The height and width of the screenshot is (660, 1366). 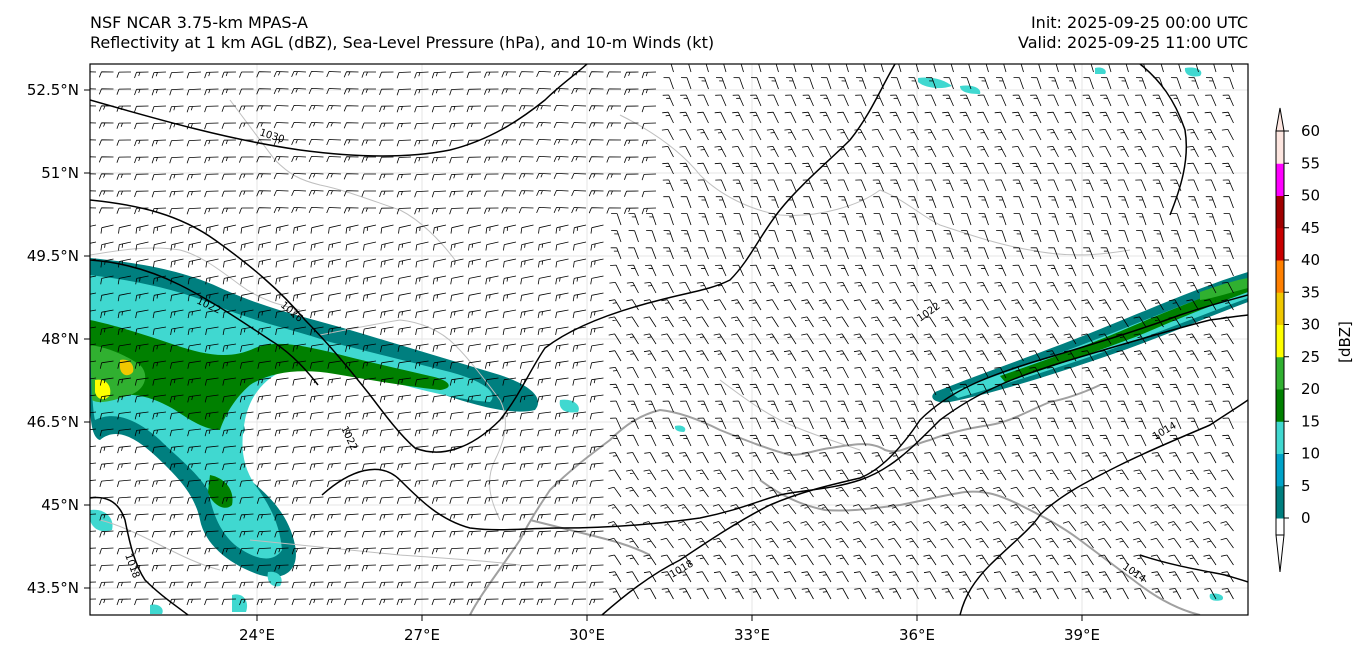 I want to click on lon-tick-label: 33°E, so click(x=752, y=635).